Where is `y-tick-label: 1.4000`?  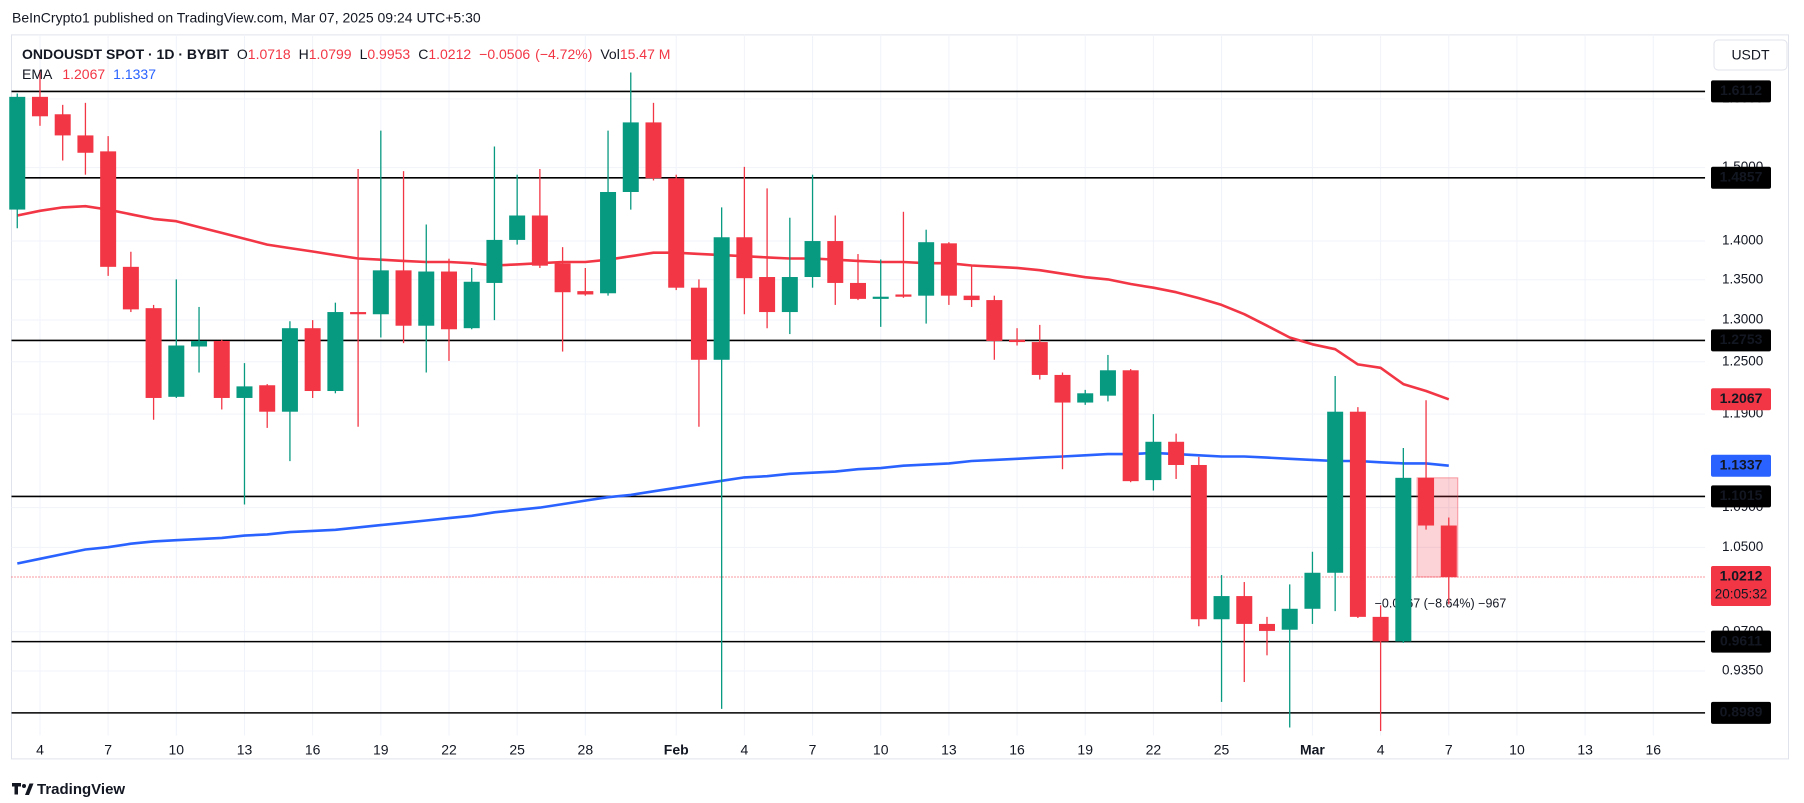
y-tick-label: 1.4000 is located at coordinates (1742, 240).